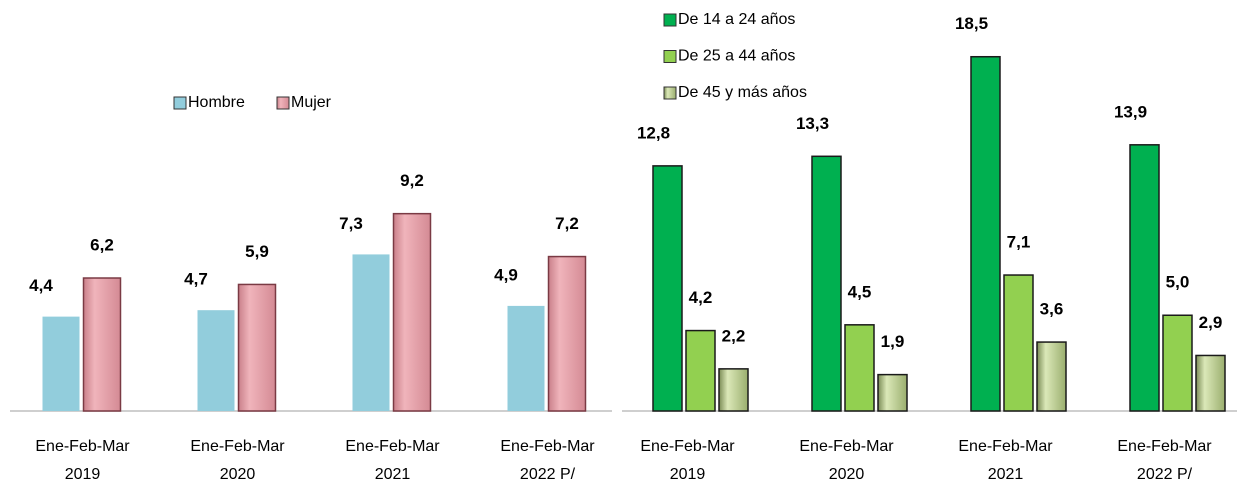 The width and height of the screenshot is (1237, 489). Describe the element at coordinates (41, 285) in the screenshot. I see `value-label: 4,4` at that location.